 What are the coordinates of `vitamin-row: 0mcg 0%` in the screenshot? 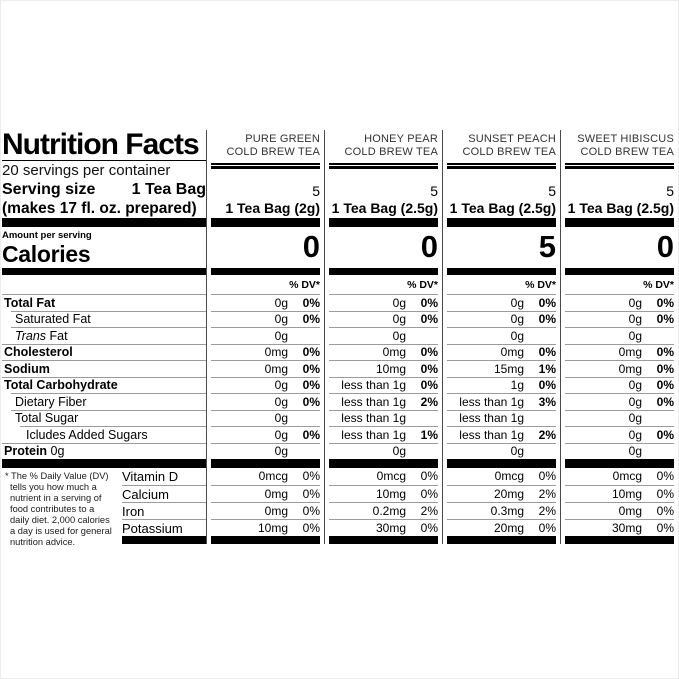 It's located at (383, 476).